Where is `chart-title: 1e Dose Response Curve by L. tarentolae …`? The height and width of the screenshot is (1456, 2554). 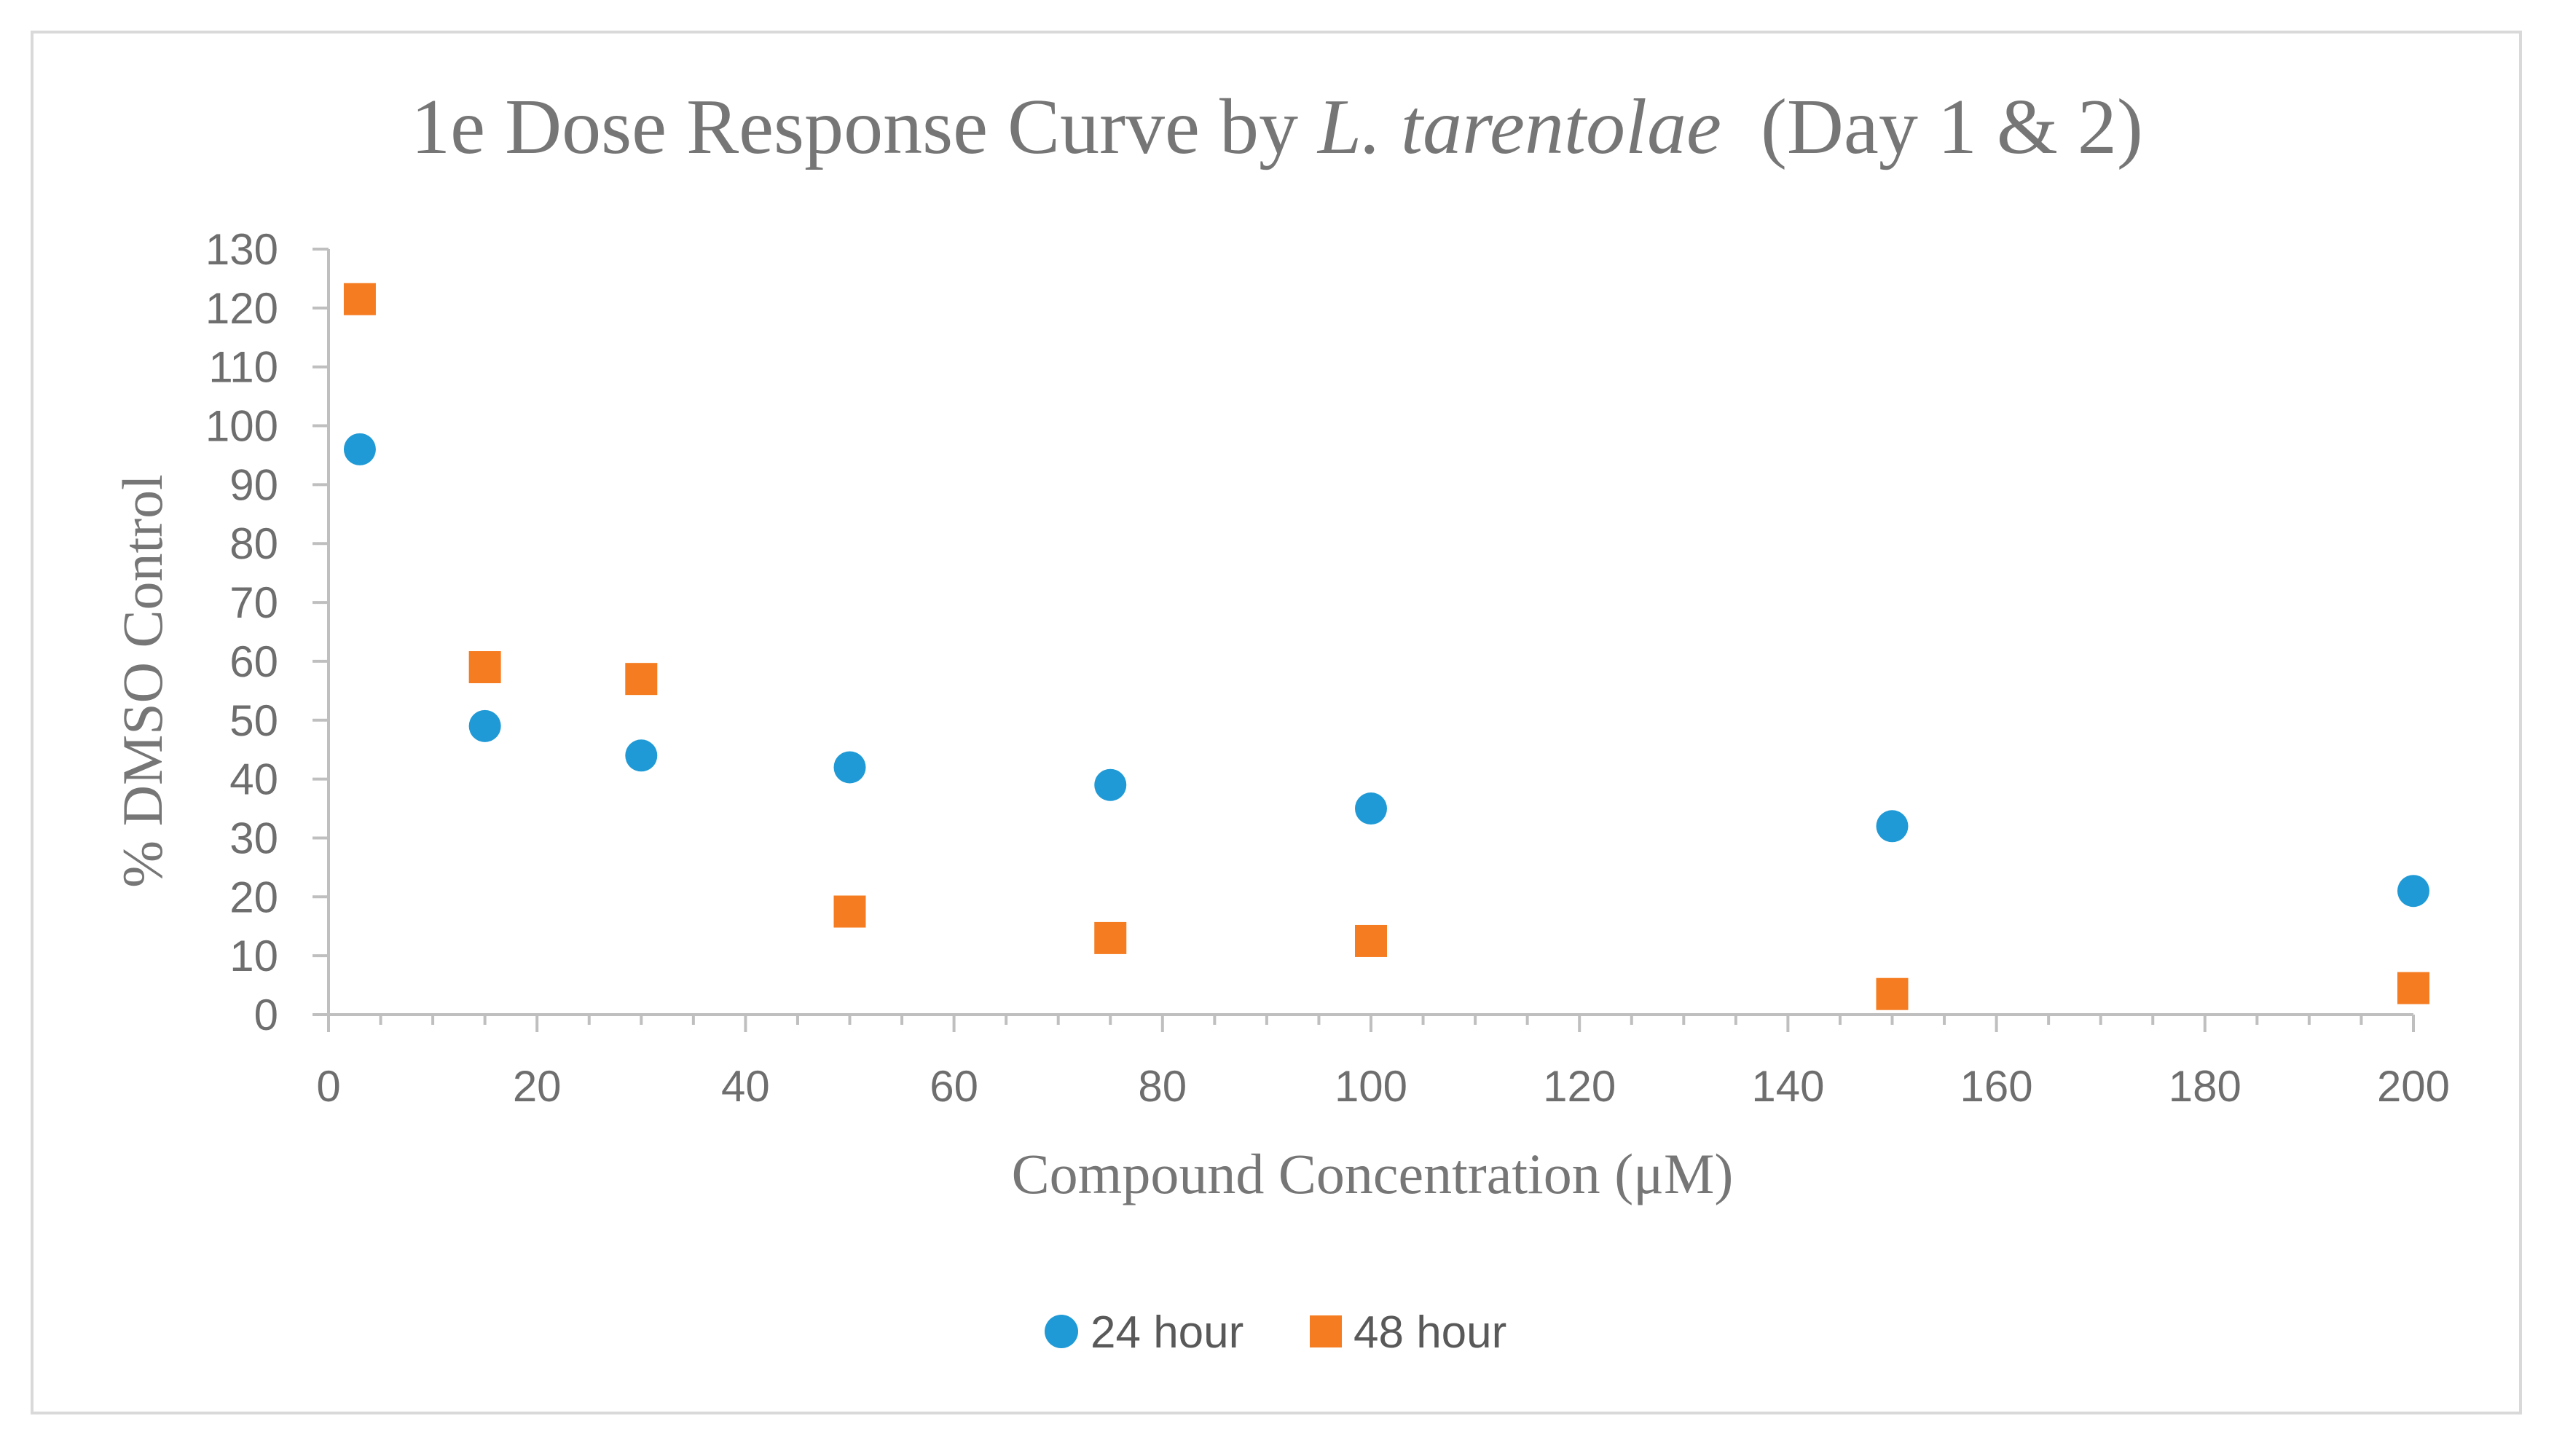 chart-title: 1e Dose Response Curve by L. tarentolae … is located at coordinates (1277, 127).